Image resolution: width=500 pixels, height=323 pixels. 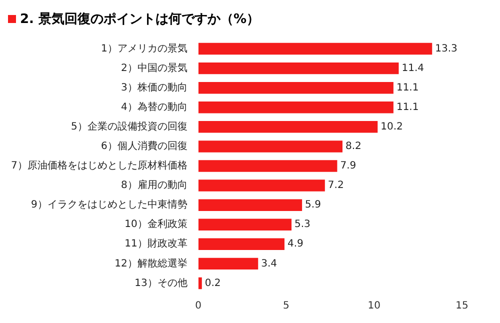 I want to click on chart-title: 2. 景気回復のポイントは何ですか（%）, so click(x=140, y=19).